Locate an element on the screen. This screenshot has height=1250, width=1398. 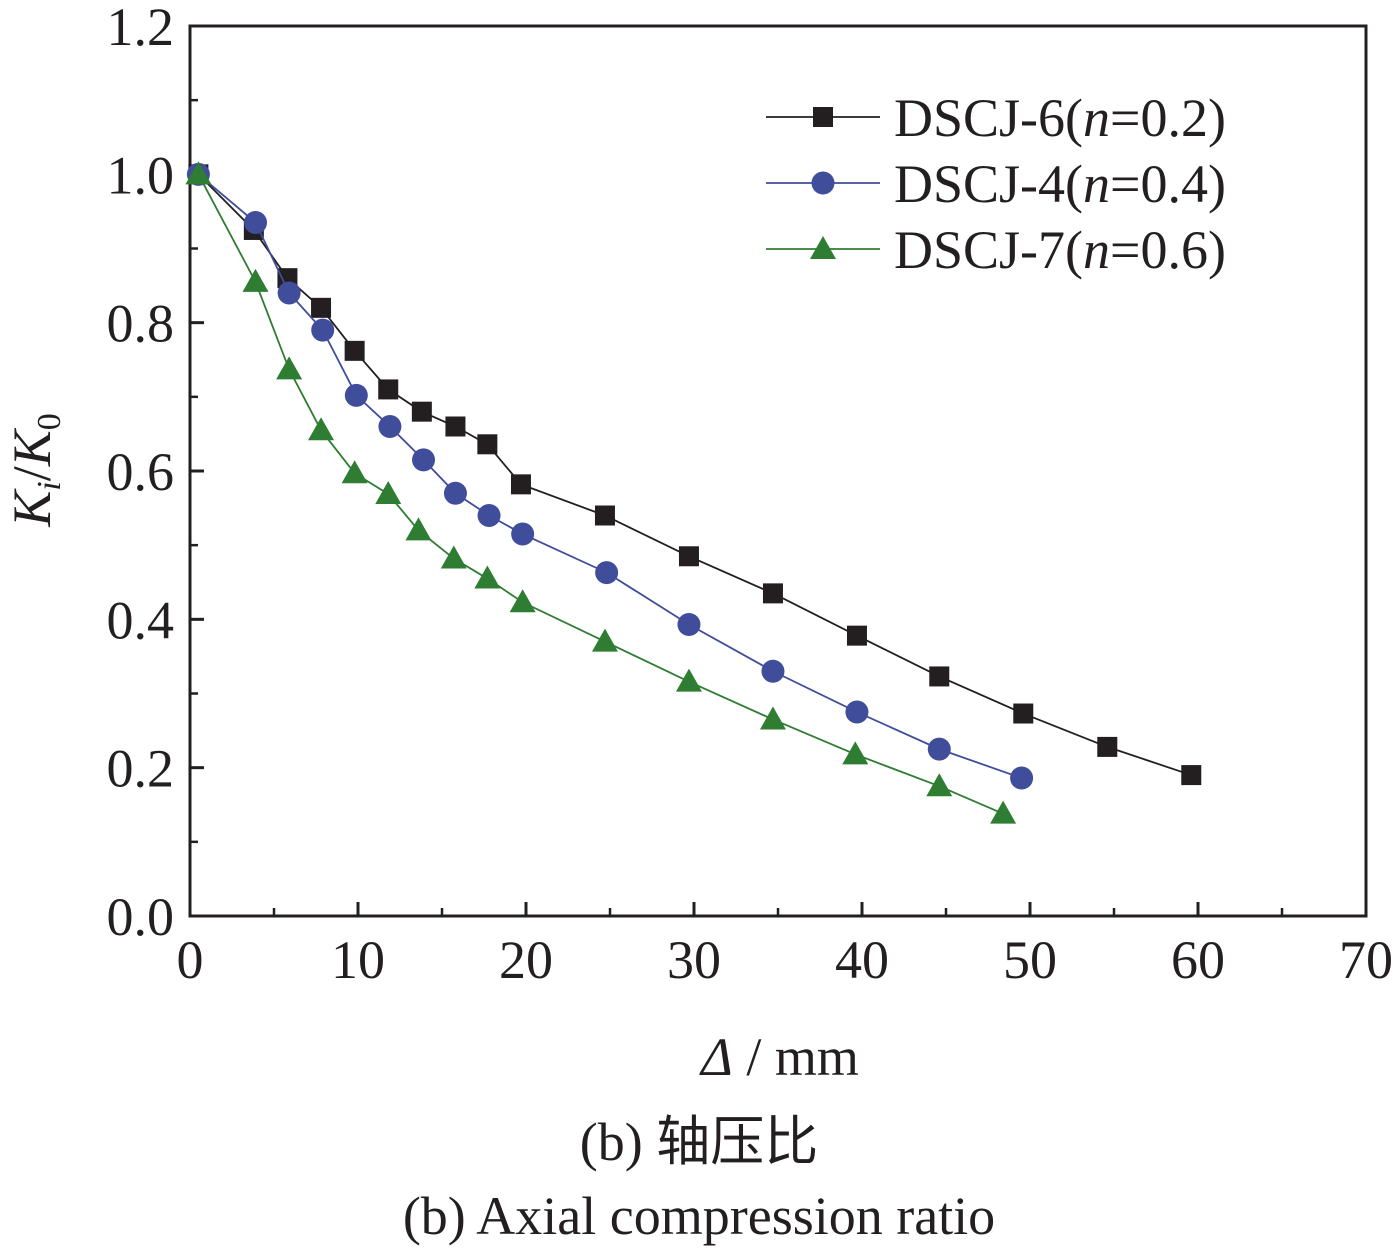
x-tick-label: 20 is located at coordinates (526, 960).